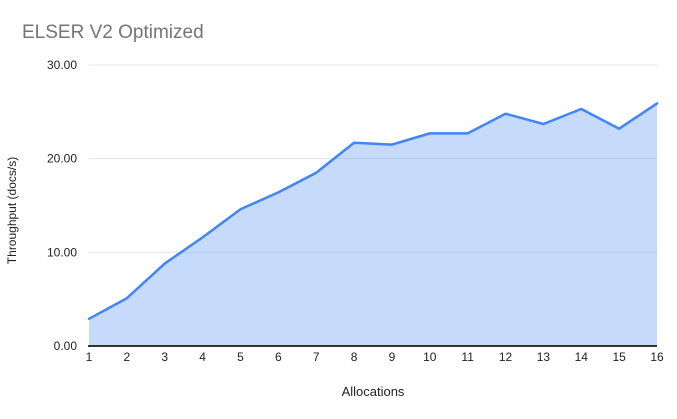 This screenshot has height=419, width=677. I want to click on x-tick-label: 7, so click(316, 357).